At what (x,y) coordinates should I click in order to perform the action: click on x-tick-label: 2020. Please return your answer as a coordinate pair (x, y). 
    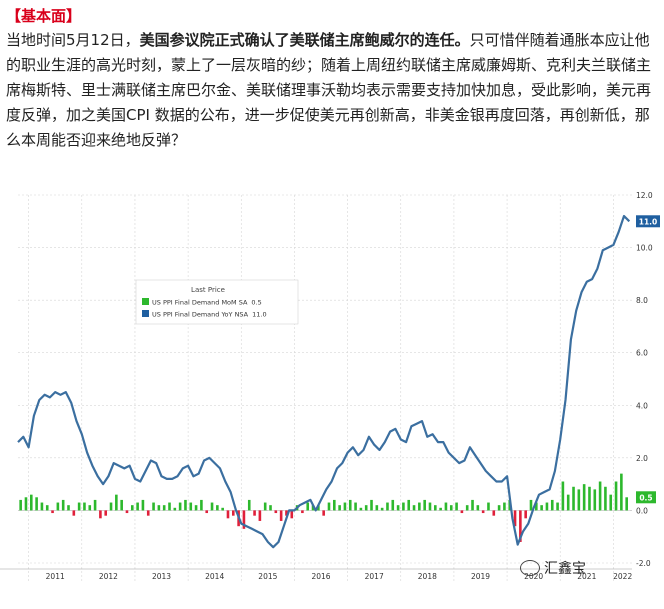
    Looking at the image, I should click on (533, 576).